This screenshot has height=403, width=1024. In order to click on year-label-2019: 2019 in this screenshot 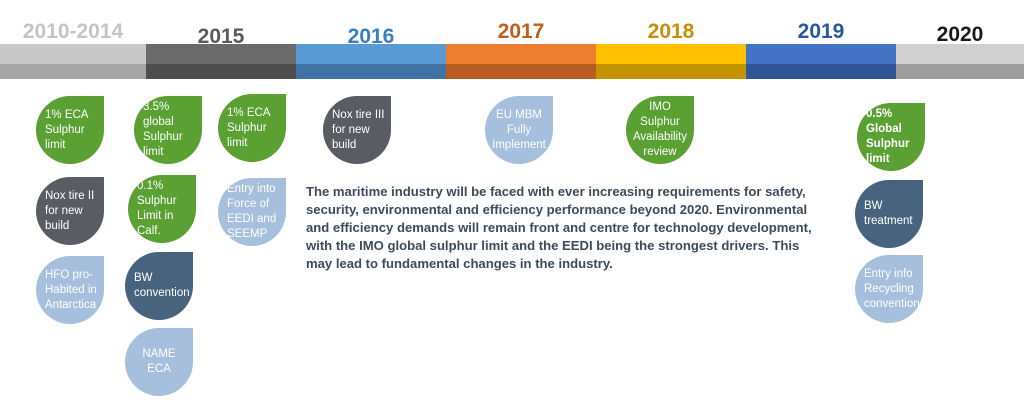, I will do `click(821, 31)`.